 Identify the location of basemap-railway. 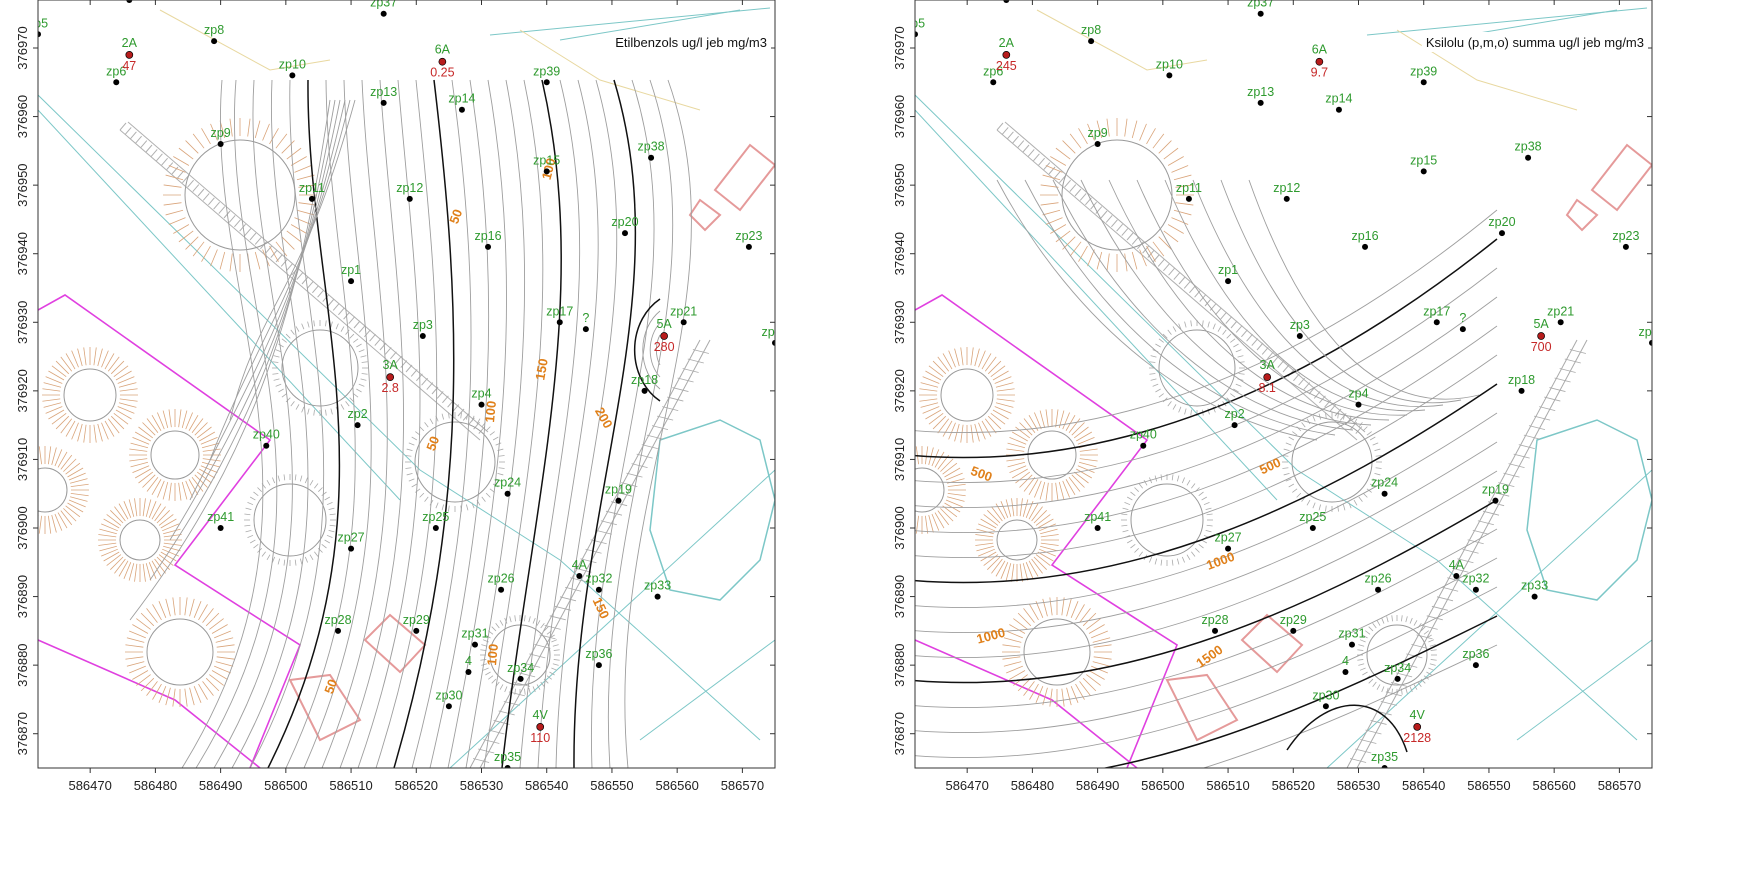
(589, 553).